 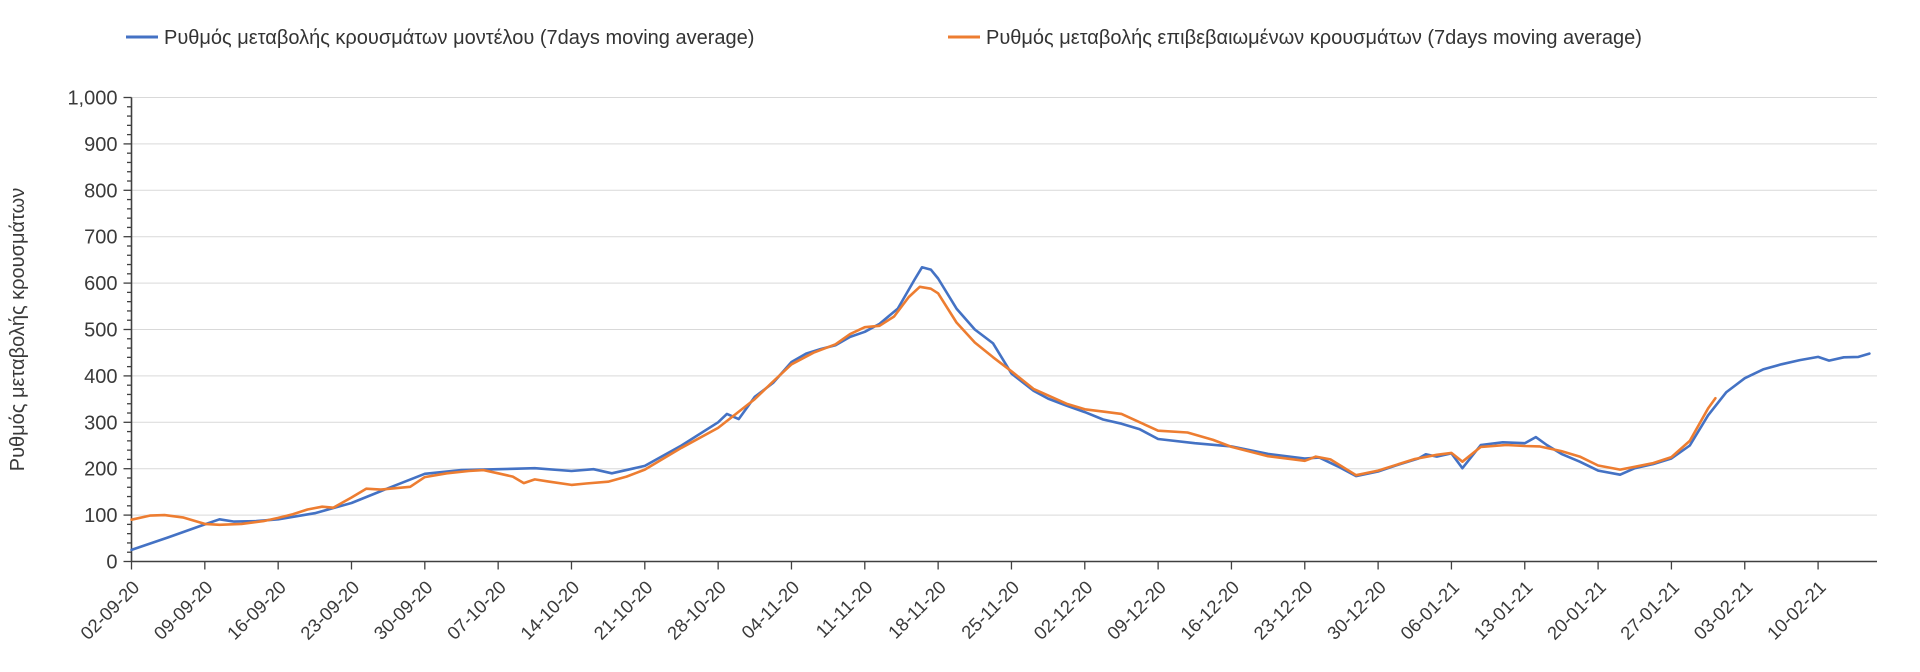 What do you see at coordinates (100, 191) in the screenshot?
I see `y-tick-label: 800` at bounding box center [100, 191].